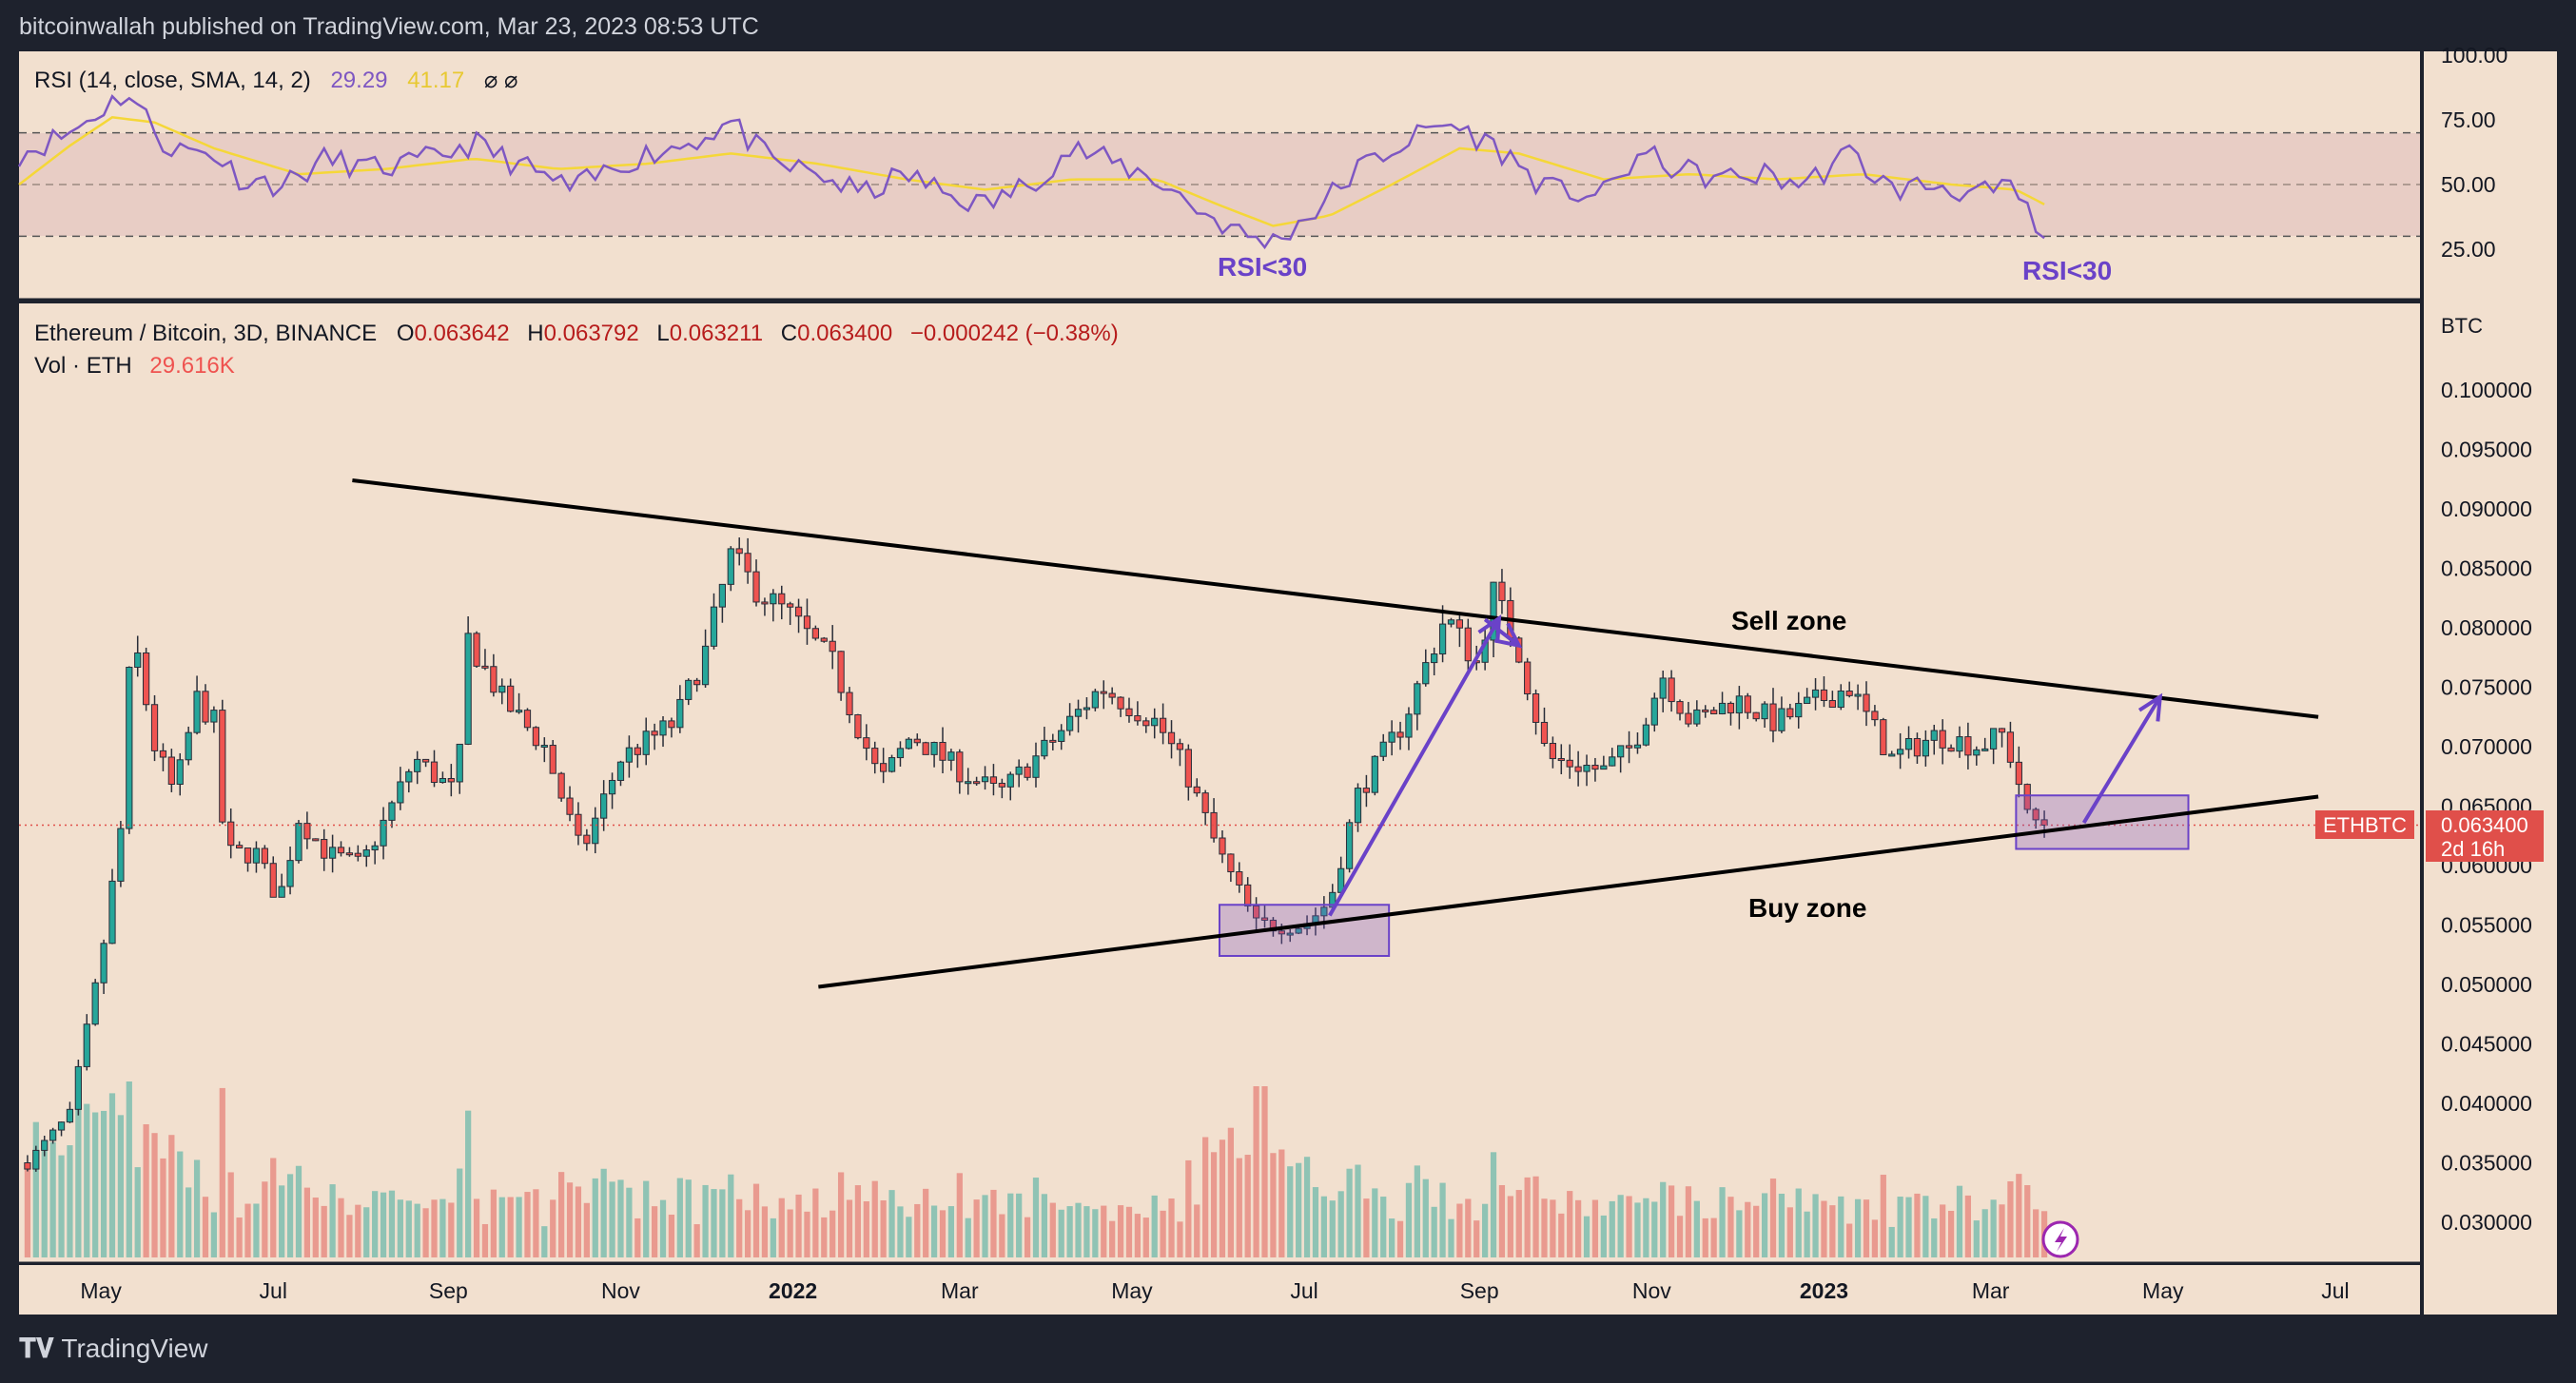 The height and width of the screenshot is (1383, 2576). What do you see at coordinates (620, 1290) in the screenshot?
I see `time-axis-label: Nov` at bounding box center [620, 1290].